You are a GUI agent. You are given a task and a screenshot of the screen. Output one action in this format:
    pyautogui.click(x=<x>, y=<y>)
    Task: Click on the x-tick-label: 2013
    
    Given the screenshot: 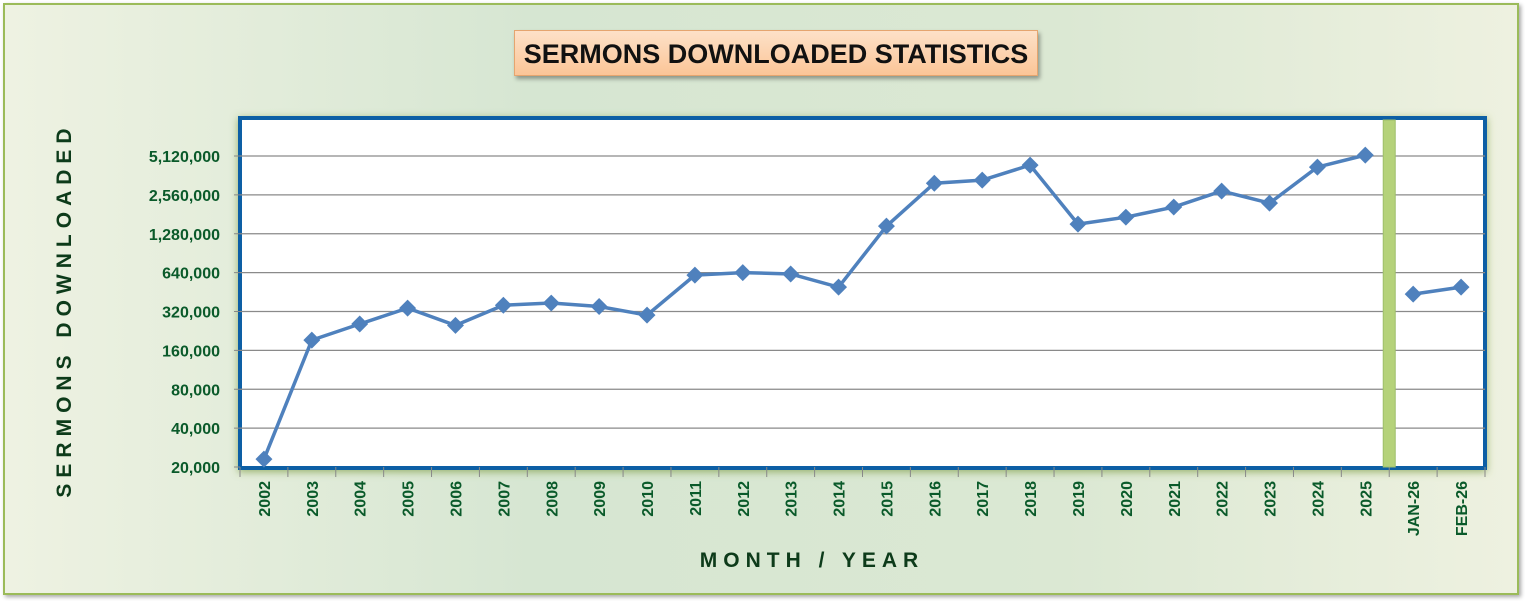 What is the action you would take?
    pyautogui.click(x=792, y=499)
    